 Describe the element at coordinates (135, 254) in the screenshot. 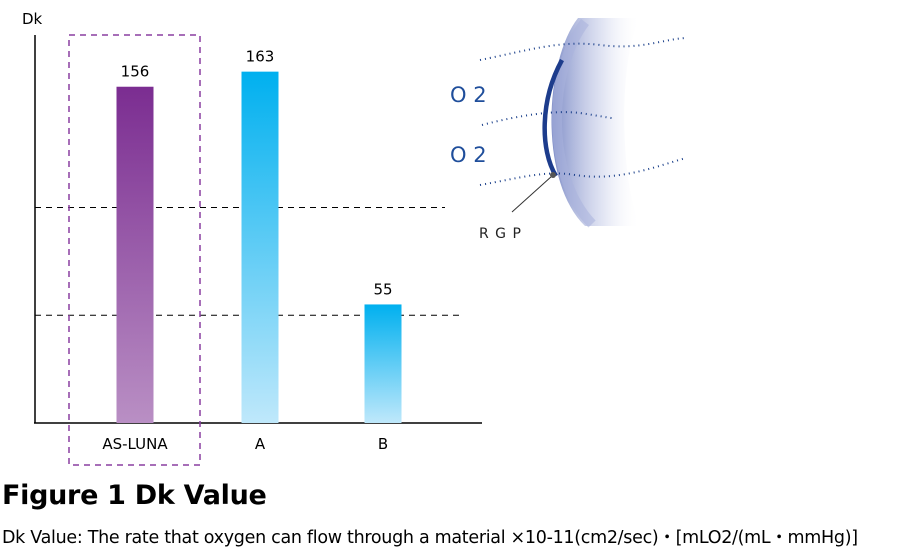

I see `bar-as-luna` at that location.